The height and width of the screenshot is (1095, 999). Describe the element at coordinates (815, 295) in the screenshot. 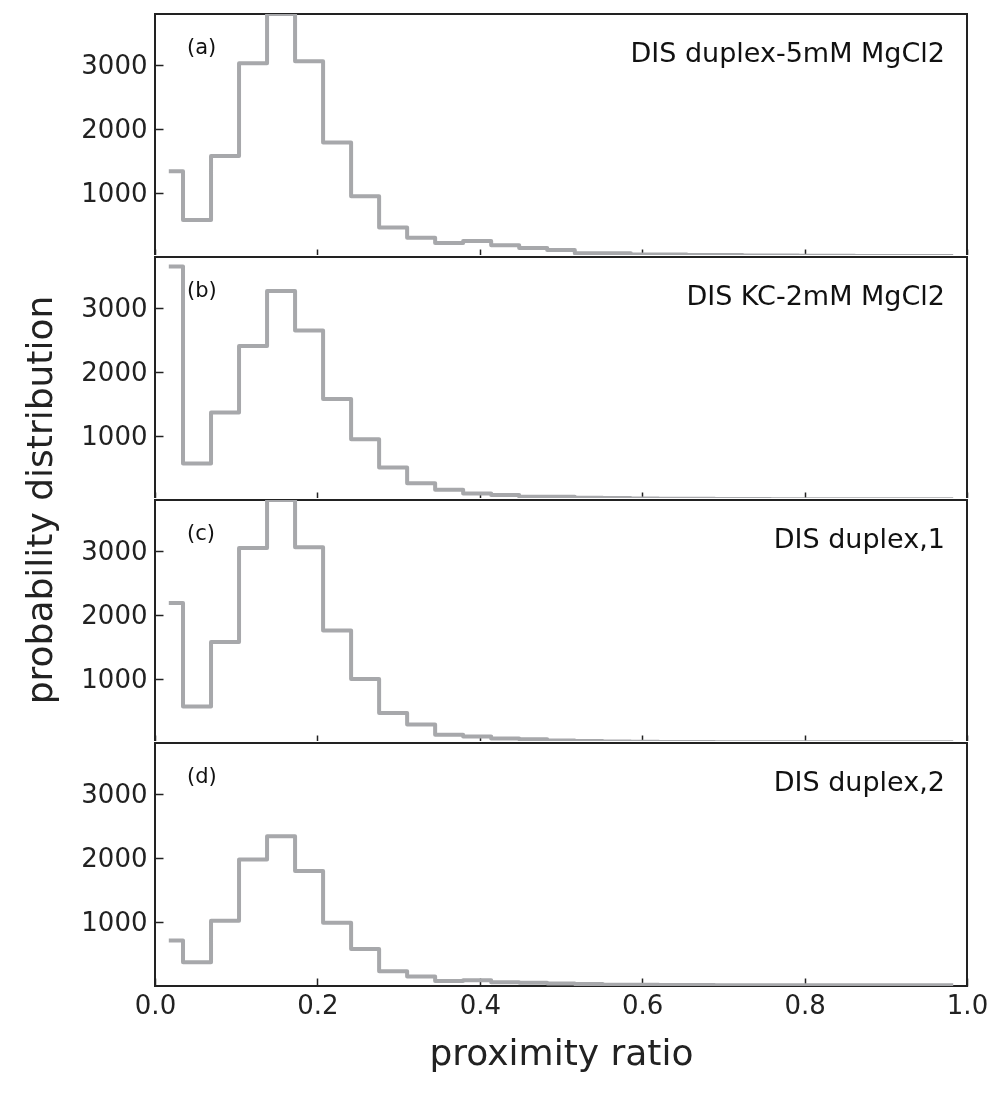

I see `annotation: DIS KC-2mM MgCl2` at that location.